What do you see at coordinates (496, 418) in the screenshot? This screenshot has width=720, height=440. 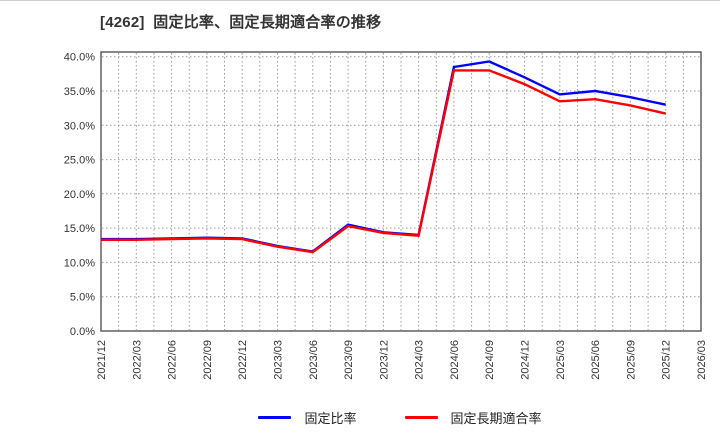 I see `legend-label-fixed-long-term-ratio: 固定長期適合率` at bounding box center [496, 418].